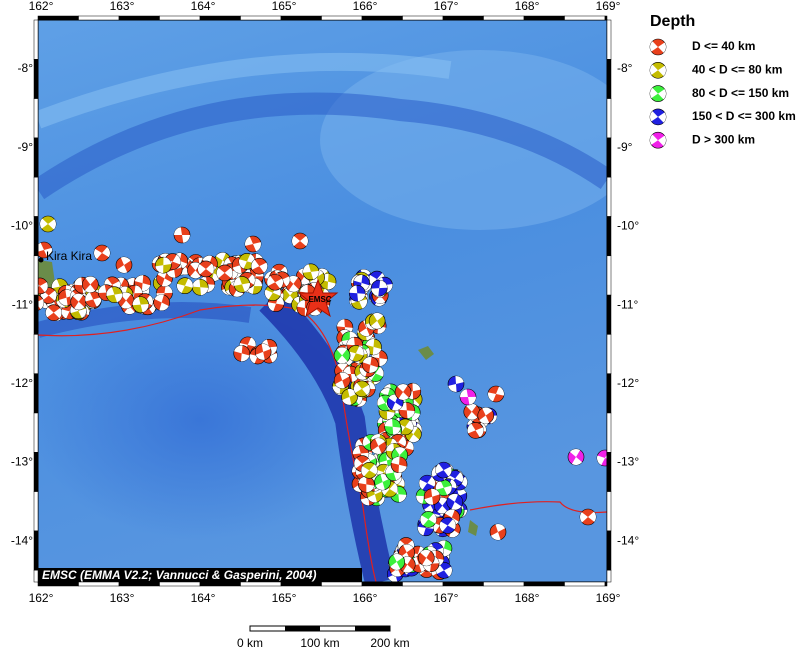  I want to click on lon-label: 168°, so click(527, 598).